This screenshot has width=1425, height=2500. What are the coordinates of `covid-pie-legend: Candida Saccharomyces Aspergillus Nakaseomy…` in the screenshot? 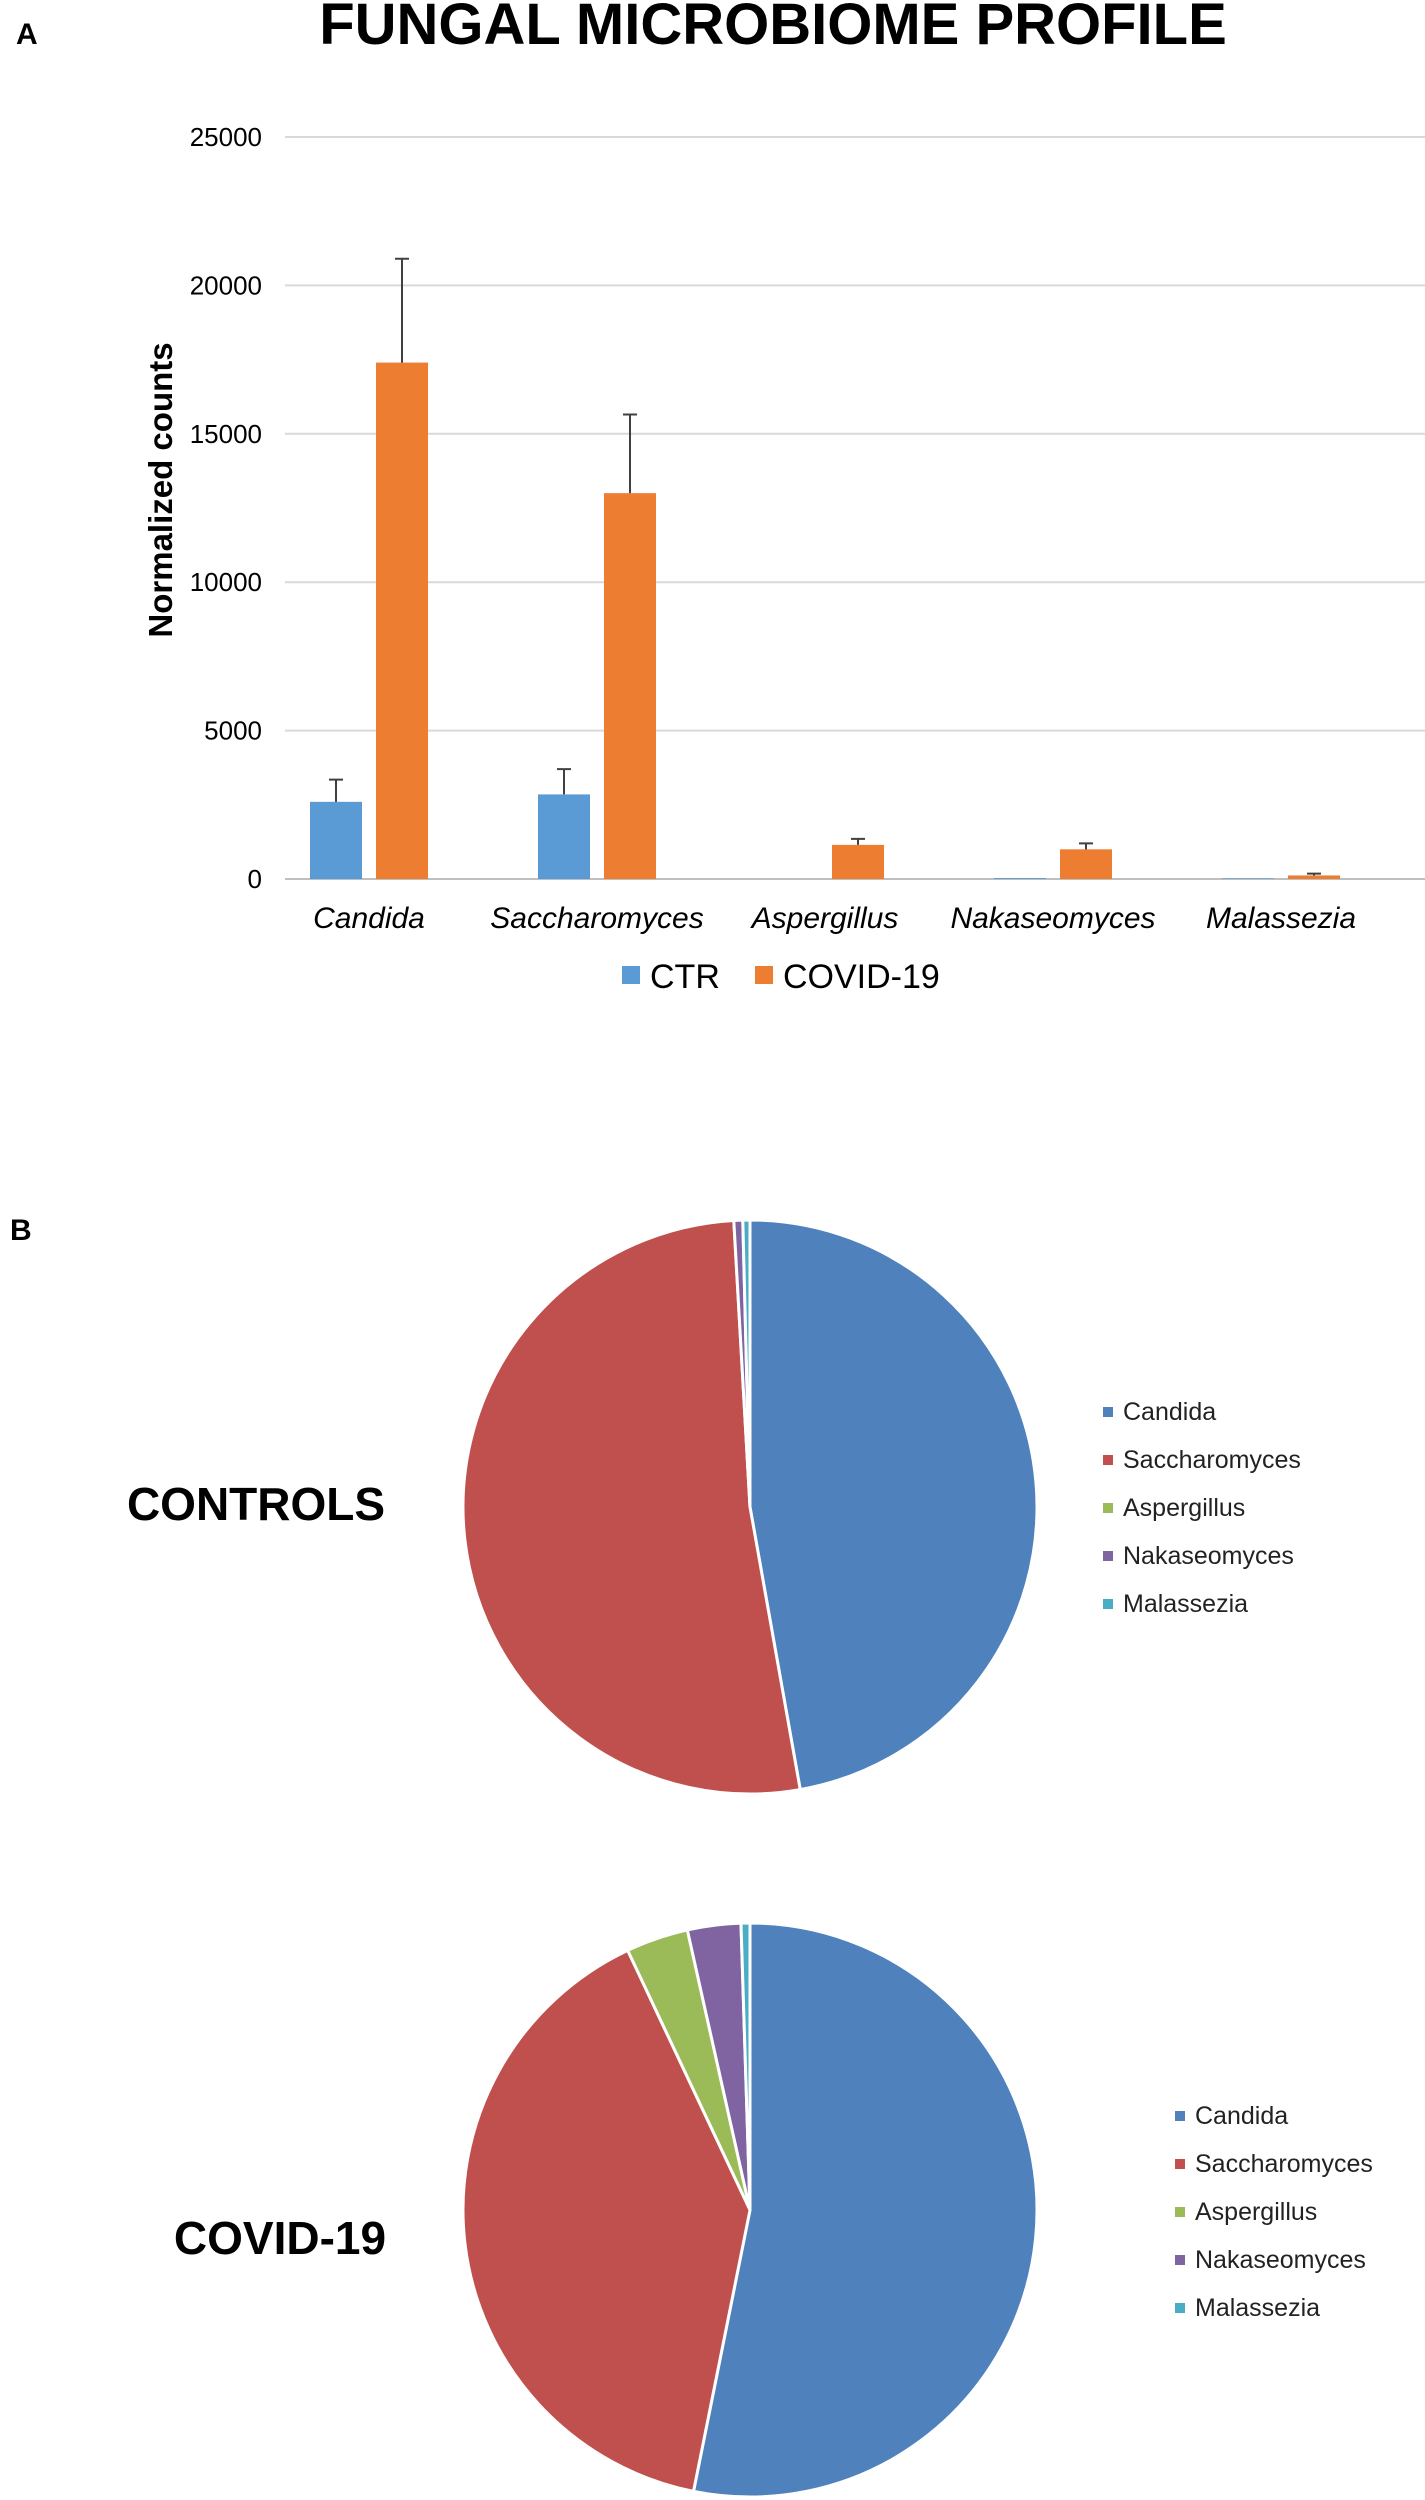 It's located at (1274, 2212).